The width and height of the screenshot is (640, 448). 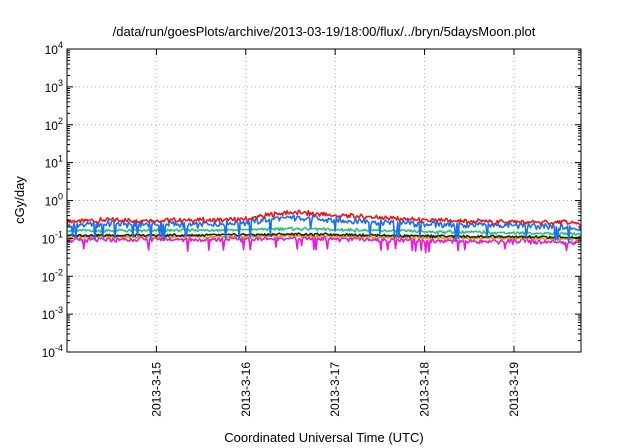 I want to click on x-tick-label: 2013-3-15, so click(x=156, y=389).